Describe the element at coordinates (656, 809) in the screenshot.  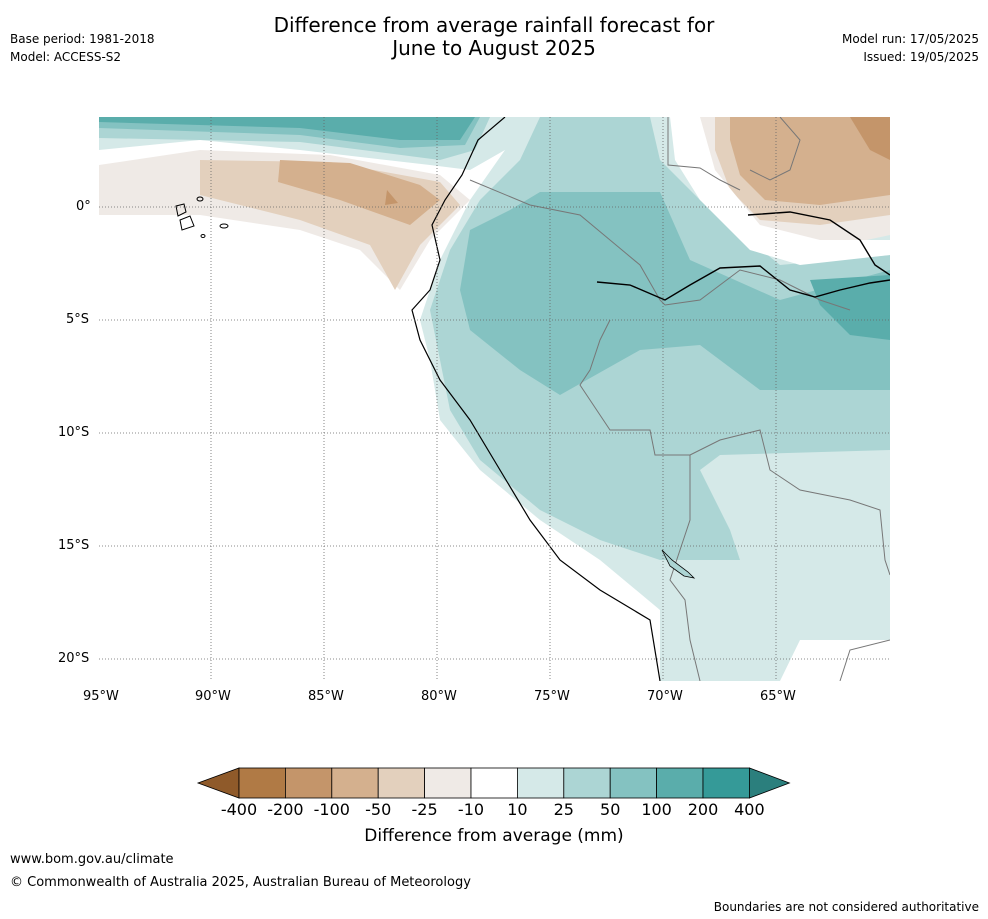
I see `colorbar-tick-label: 100` at that location.